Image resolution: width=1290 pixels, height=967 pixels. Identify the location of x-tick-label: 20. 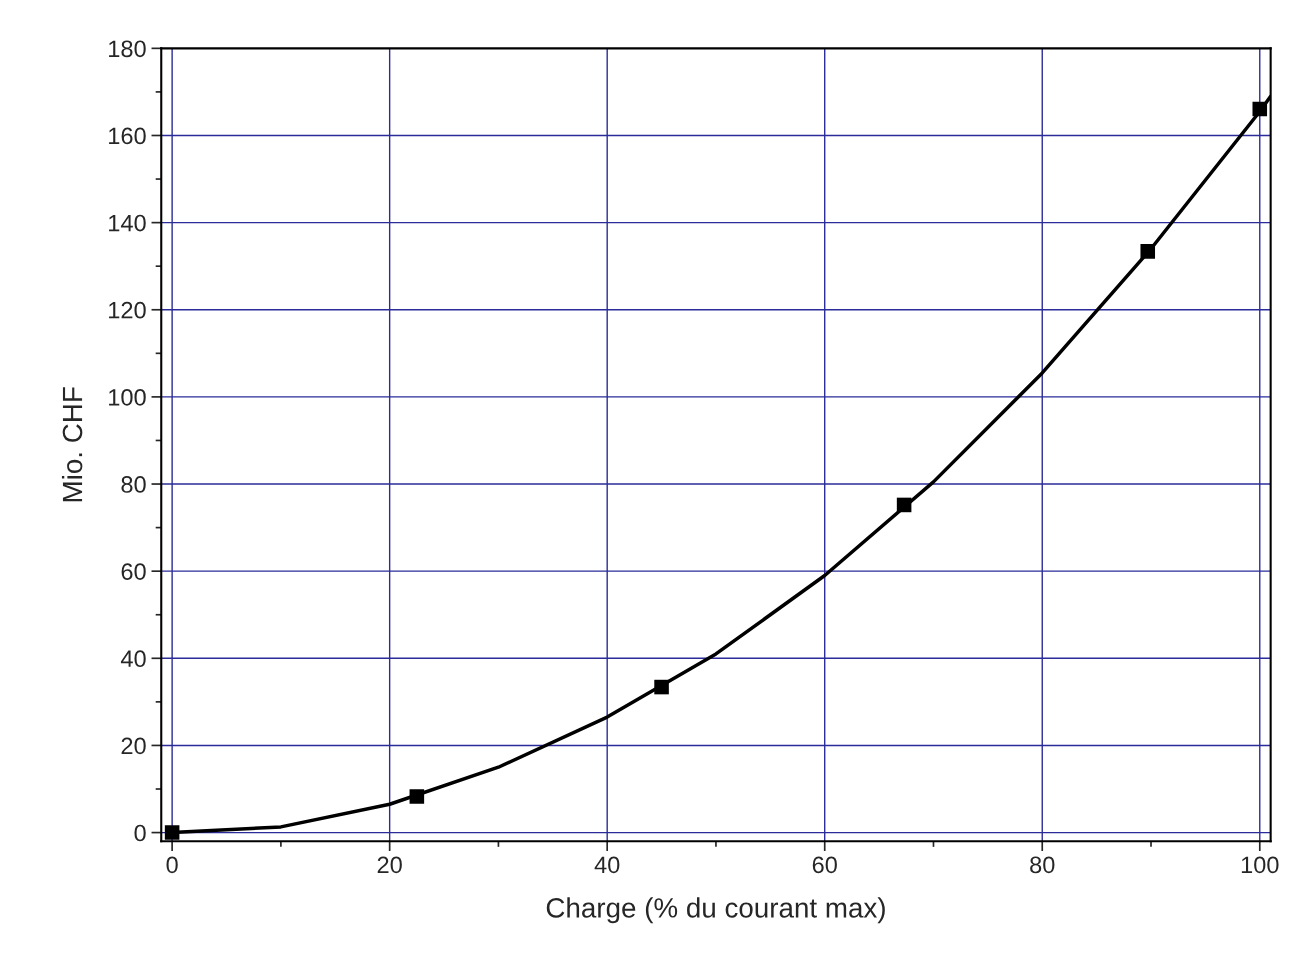
(389, 865).